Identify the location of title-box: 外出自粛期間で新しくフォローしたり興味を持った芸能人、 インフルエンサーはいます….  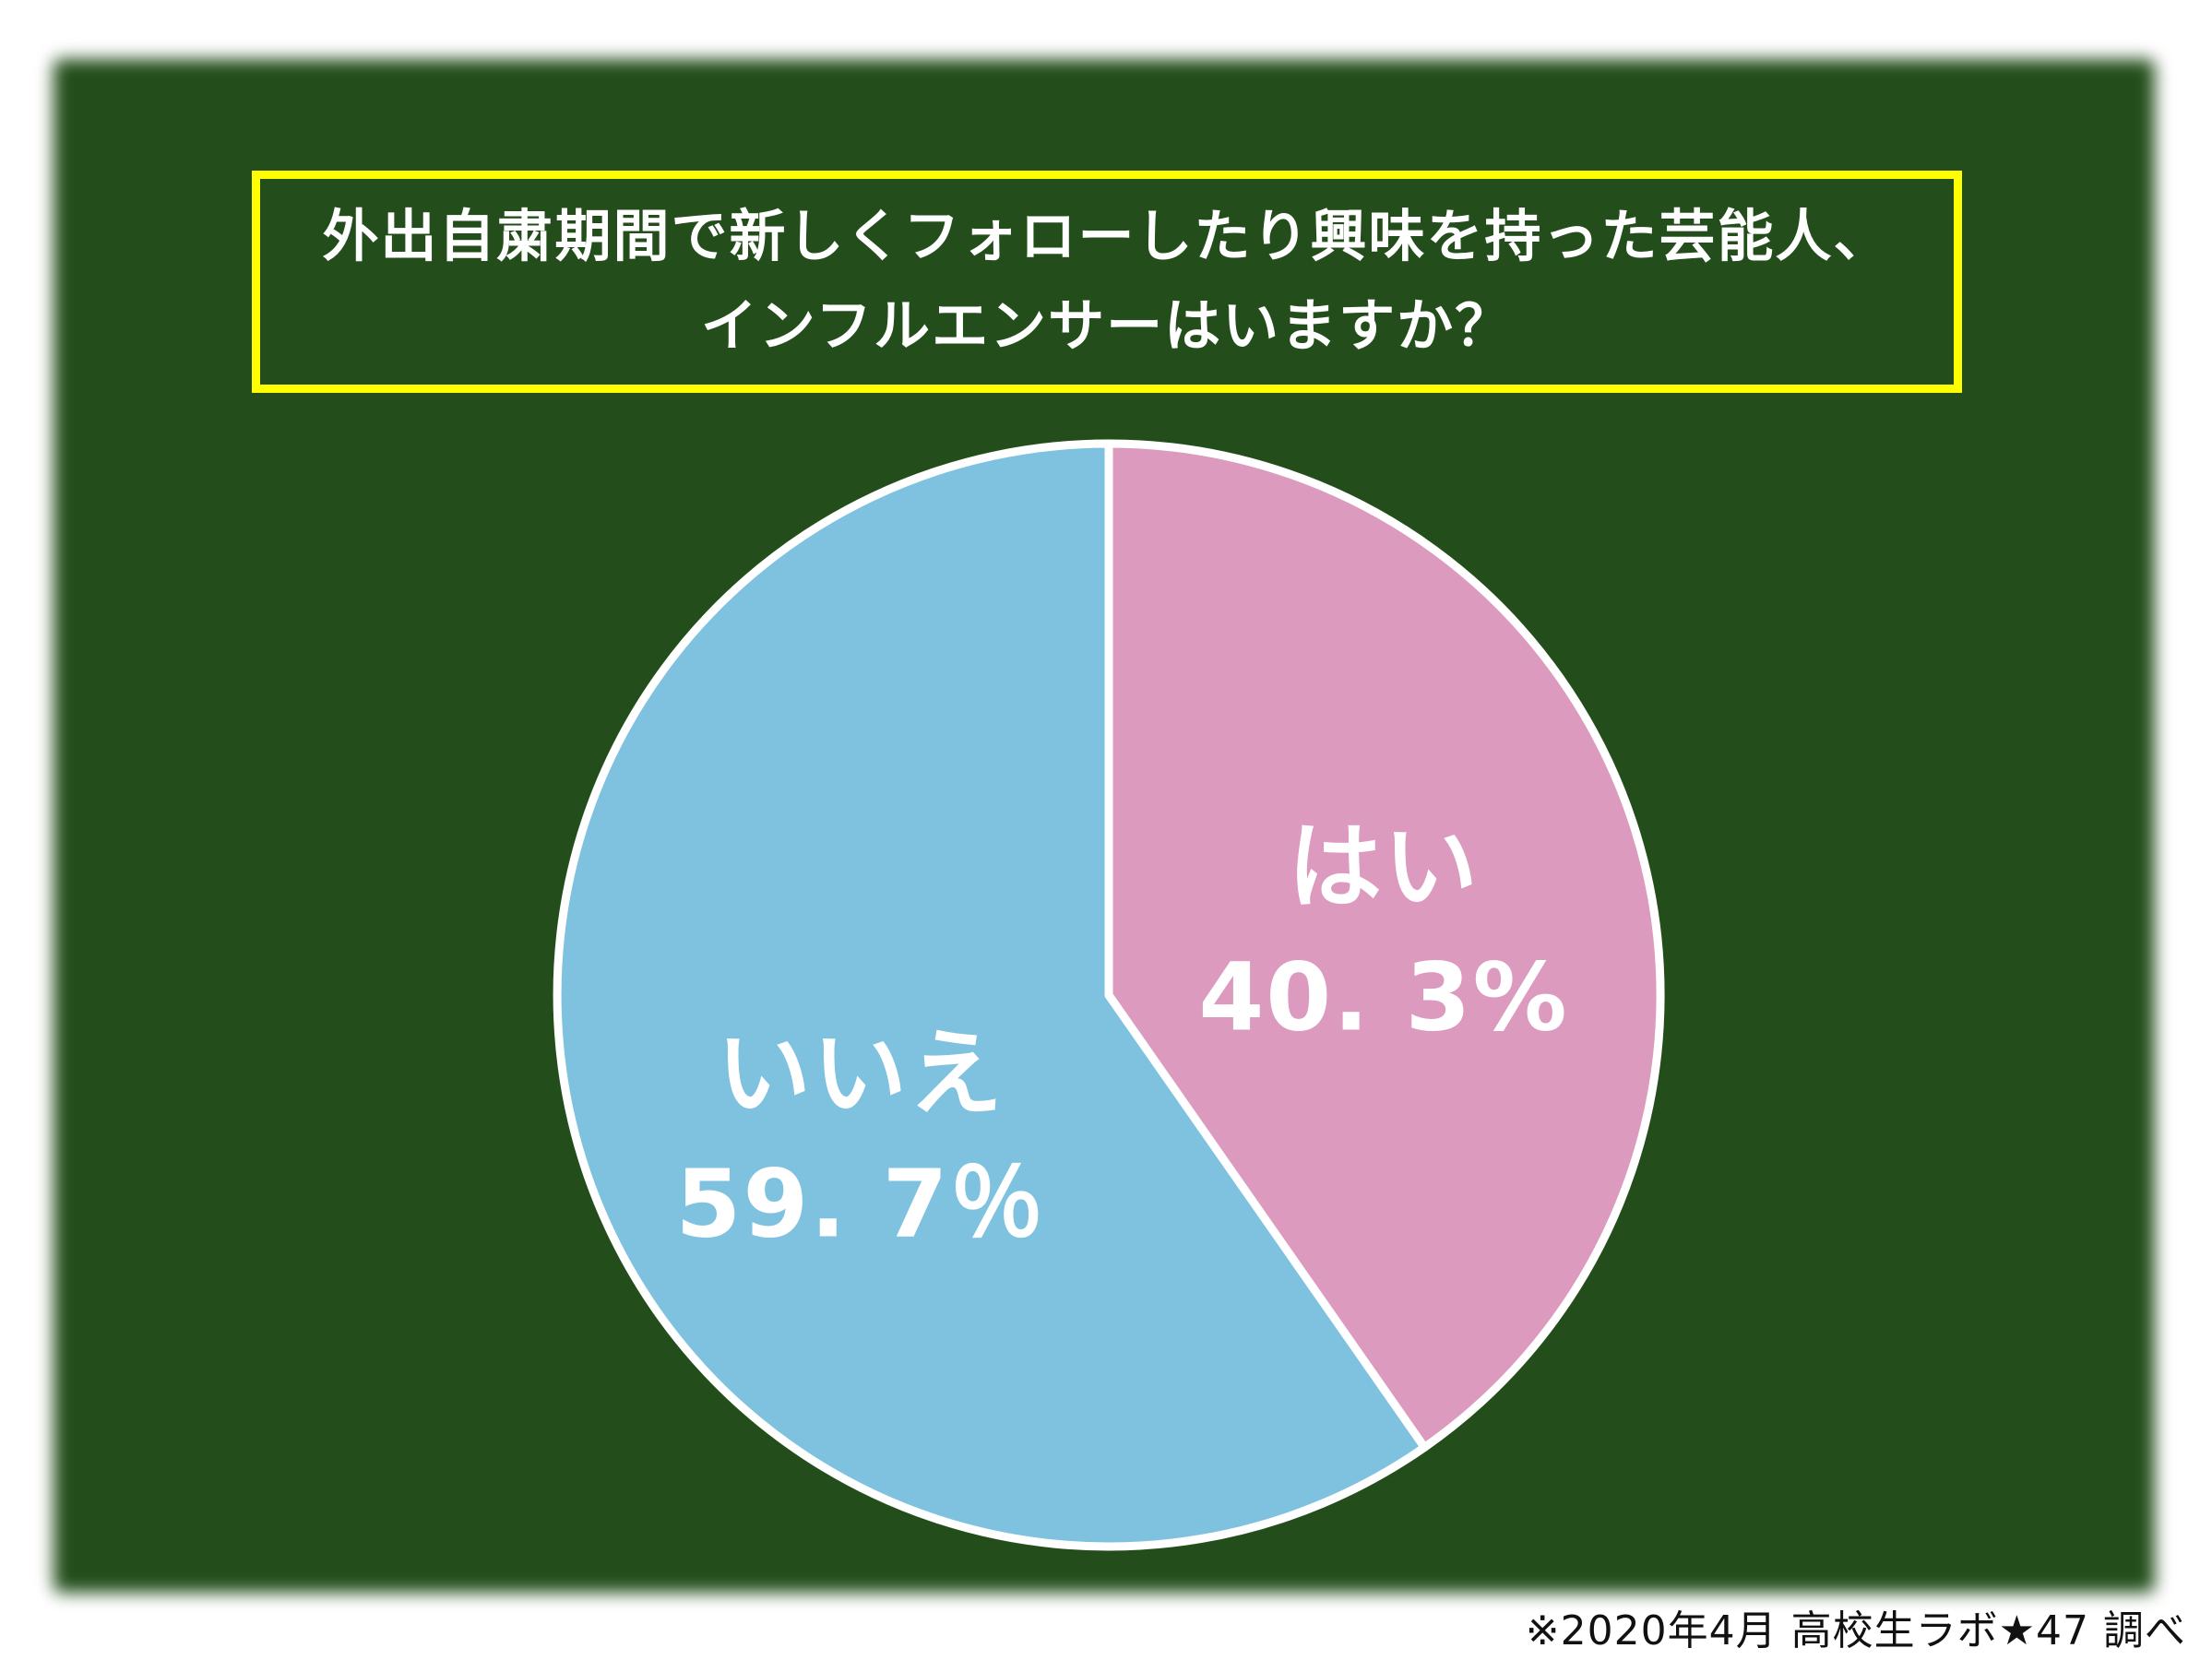
(1107, 282).